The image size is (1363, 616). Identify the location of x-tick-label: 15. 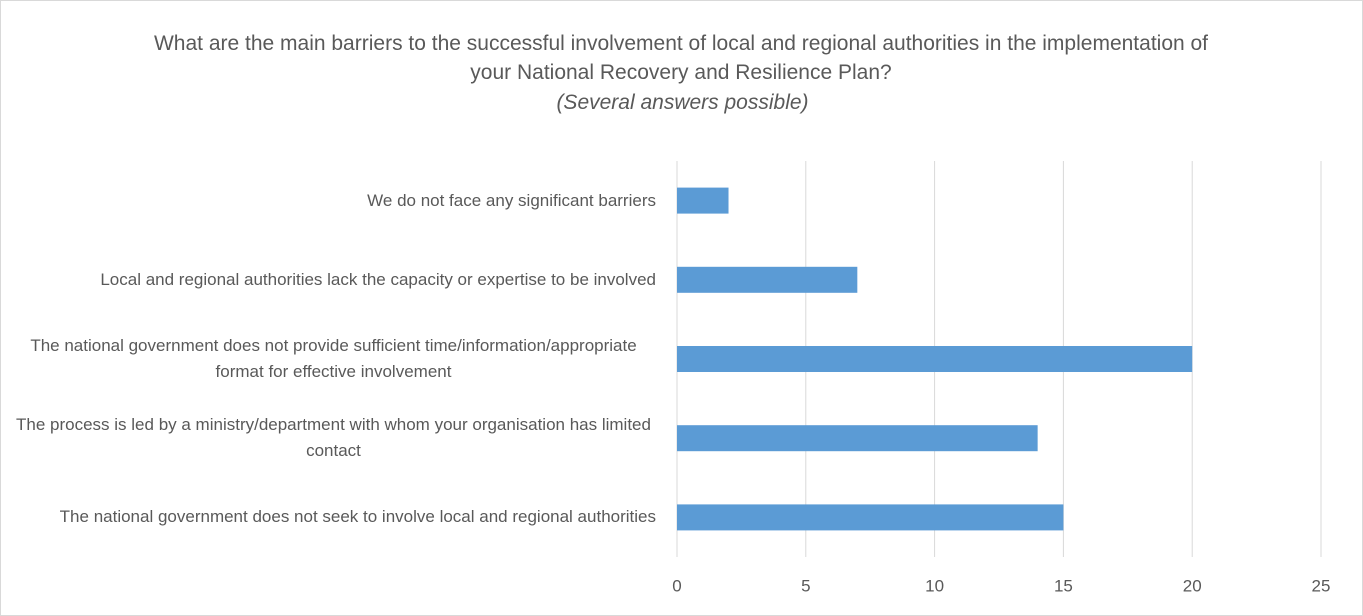
(1063, 585).